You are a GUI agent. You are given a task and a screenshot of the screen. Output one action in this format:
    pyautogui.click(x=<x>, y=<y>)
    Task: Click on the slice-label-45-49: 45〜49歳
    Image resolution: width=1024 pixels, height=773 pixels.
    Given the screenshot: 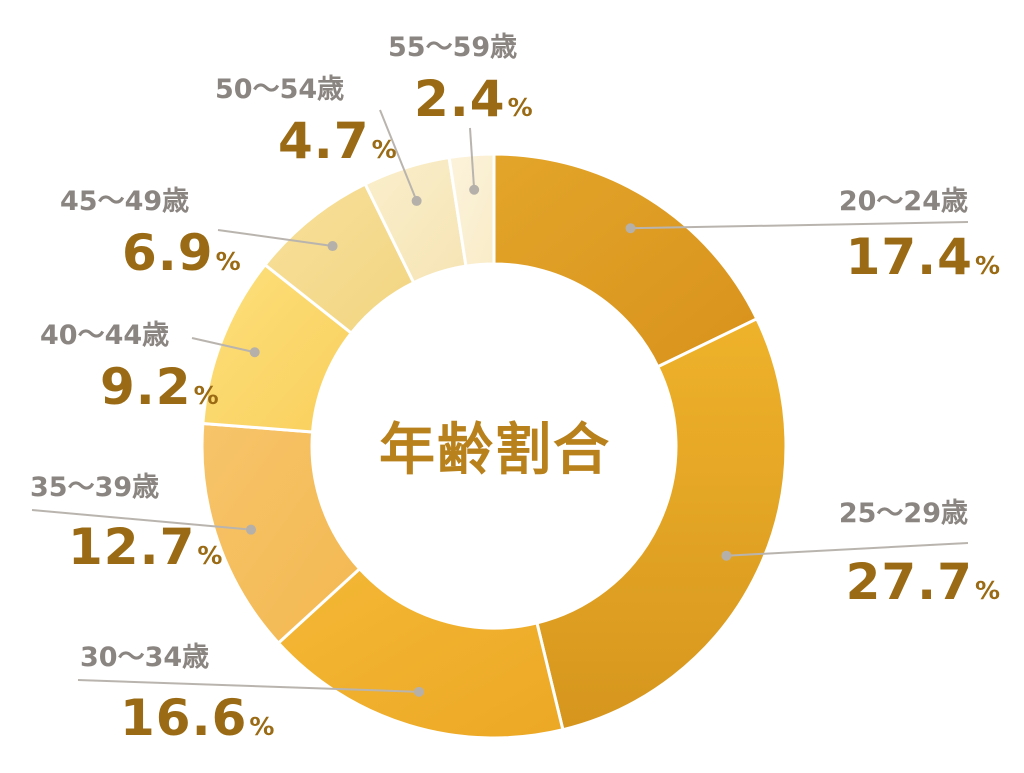 What is the action you would take?
    pyautogui.click(x=125, y=201)
    